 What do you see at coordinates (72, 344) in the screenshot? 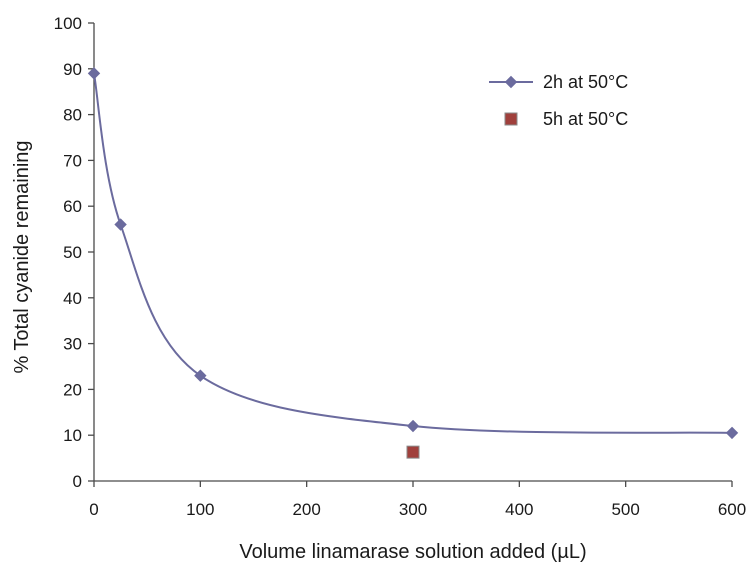
I see `y-tick-label: 30` at bounding box center [72, 344].